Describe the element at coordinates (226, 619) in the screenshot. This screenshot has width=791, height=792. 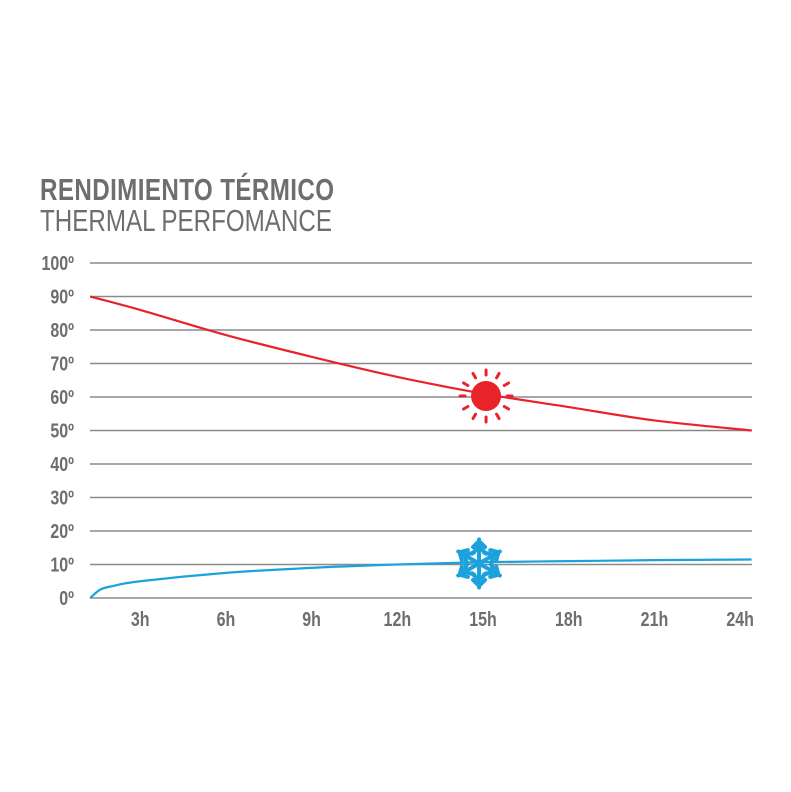
I see `x-tick-label: 6h` at that location.